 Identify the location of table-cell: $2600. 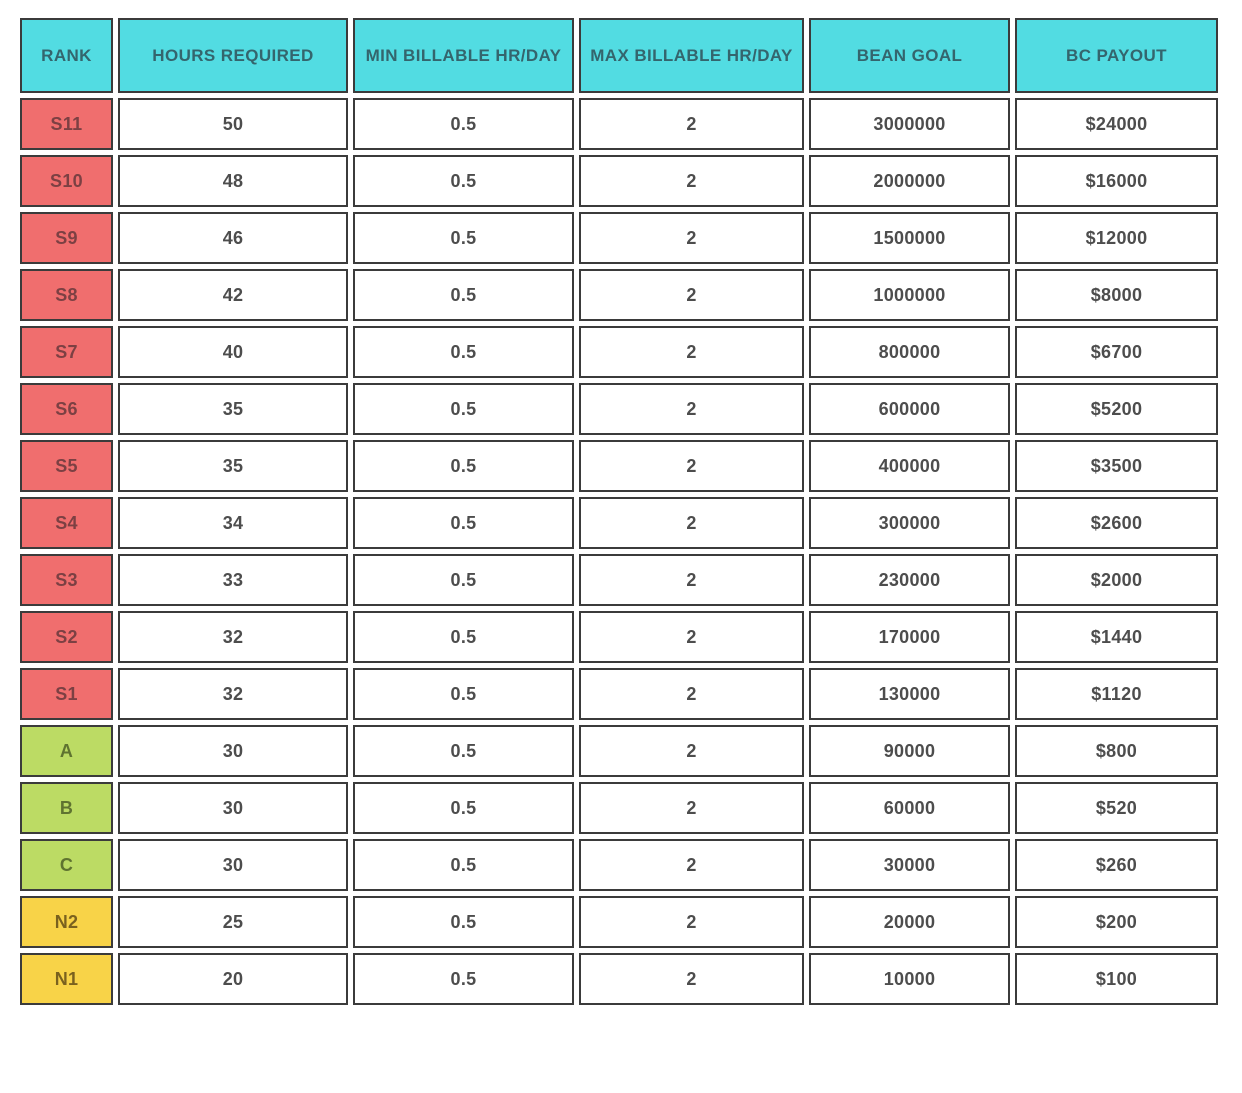
(1116, 523).